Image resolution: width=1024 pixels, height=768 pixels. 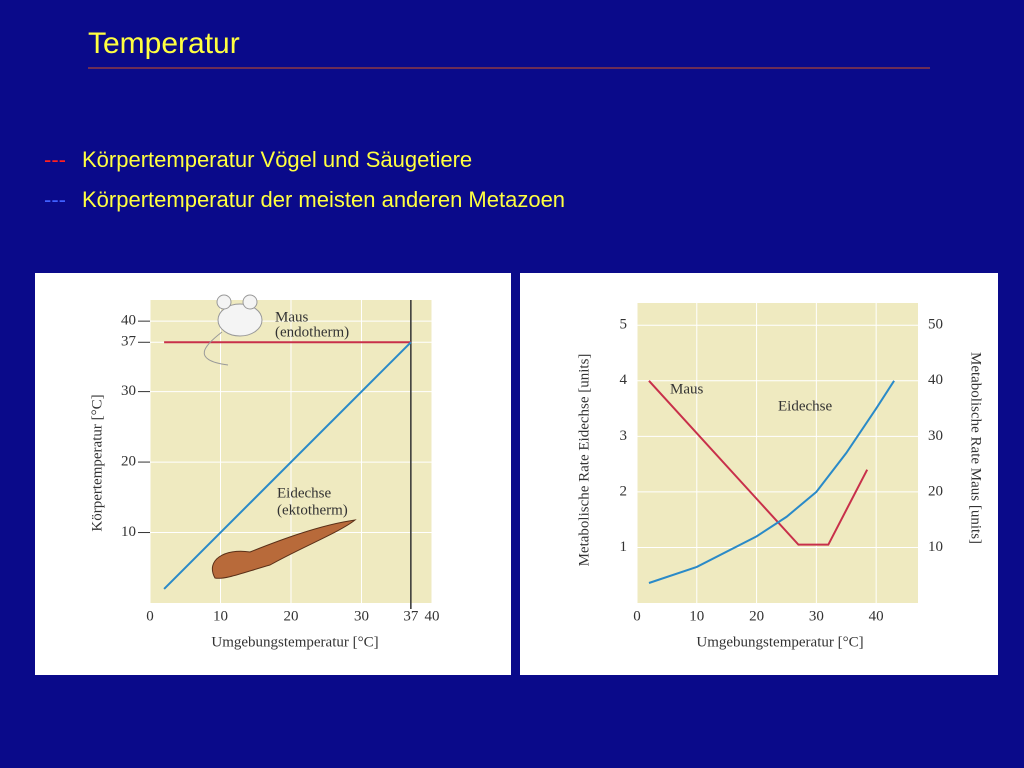 I want to click on y-tick-label: 1, so click(x=624, y=547).